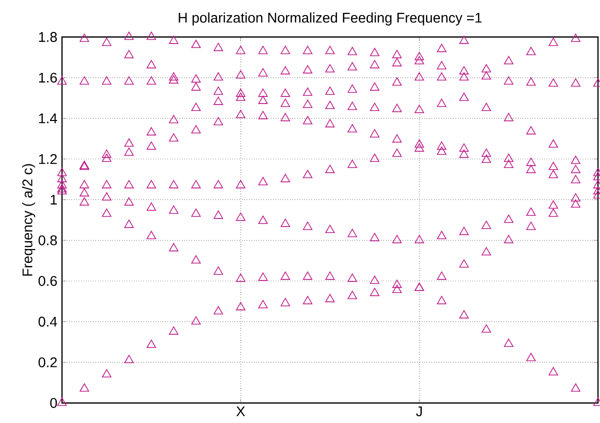  What do you see at coordinates (53, 403) in the screenshot?
I see `y-tick-label: 0` at bounding box center [53, 403].